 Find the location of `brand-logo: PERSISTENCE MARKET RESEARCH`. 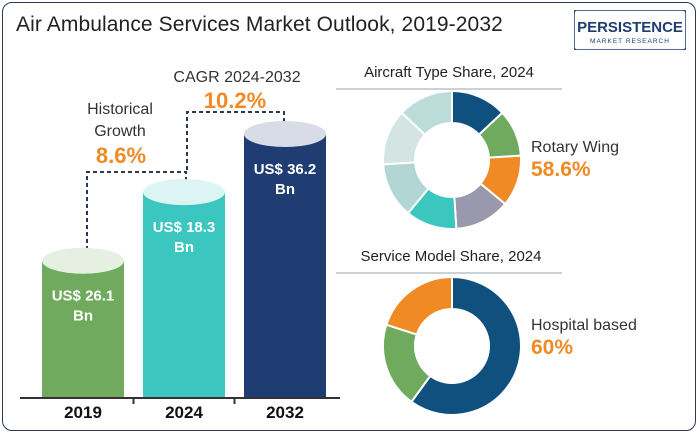

brand-logo: PERSISTENCE MARKET RESEARCH is located at coordinates (630, 30).